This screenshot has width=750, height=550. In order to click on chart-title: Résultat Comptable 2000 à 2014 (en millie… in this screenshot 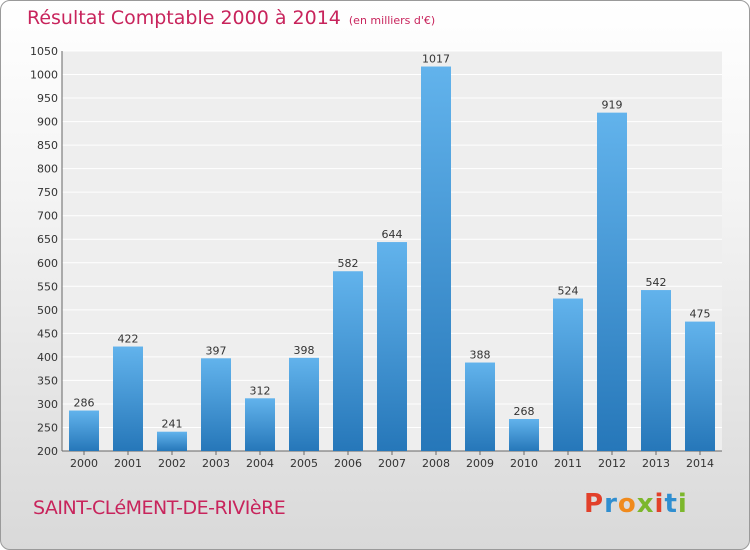, I will do `click(231, 18)`.